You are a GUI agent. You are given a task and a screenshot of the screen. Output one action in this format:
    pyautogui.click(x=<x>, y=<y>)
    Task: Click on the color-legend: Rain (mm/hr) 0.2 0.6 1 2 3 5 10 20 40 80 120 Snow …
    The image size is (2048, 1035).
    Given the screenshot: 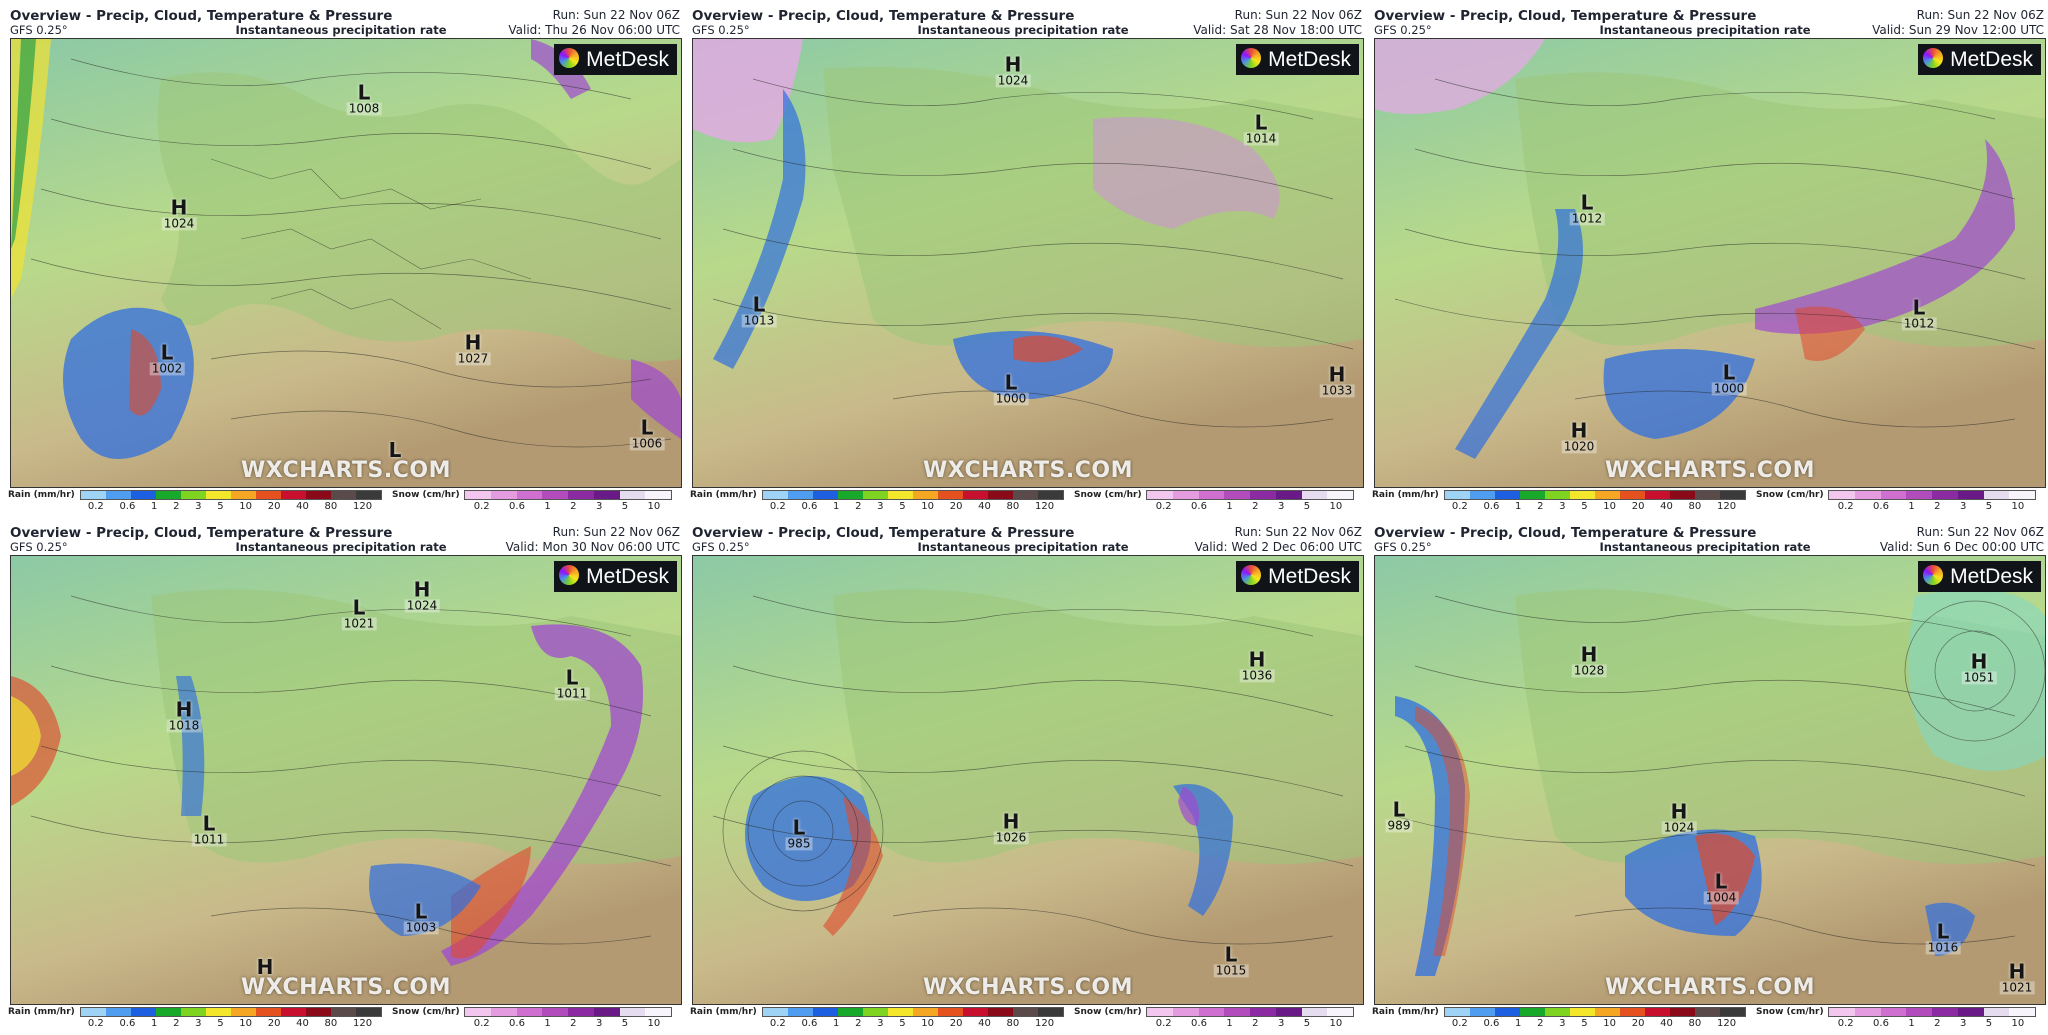 What is the action you would take?
    pyautogui.click(x=1023, y=1018)
    